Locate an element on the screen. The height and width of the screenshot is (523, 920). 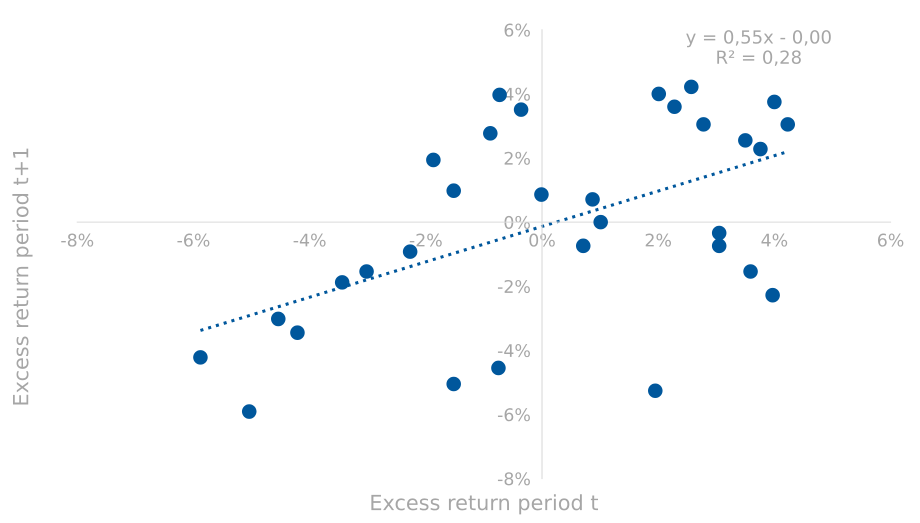
x-tick-label: 0% is located at coordinates (542, 240).